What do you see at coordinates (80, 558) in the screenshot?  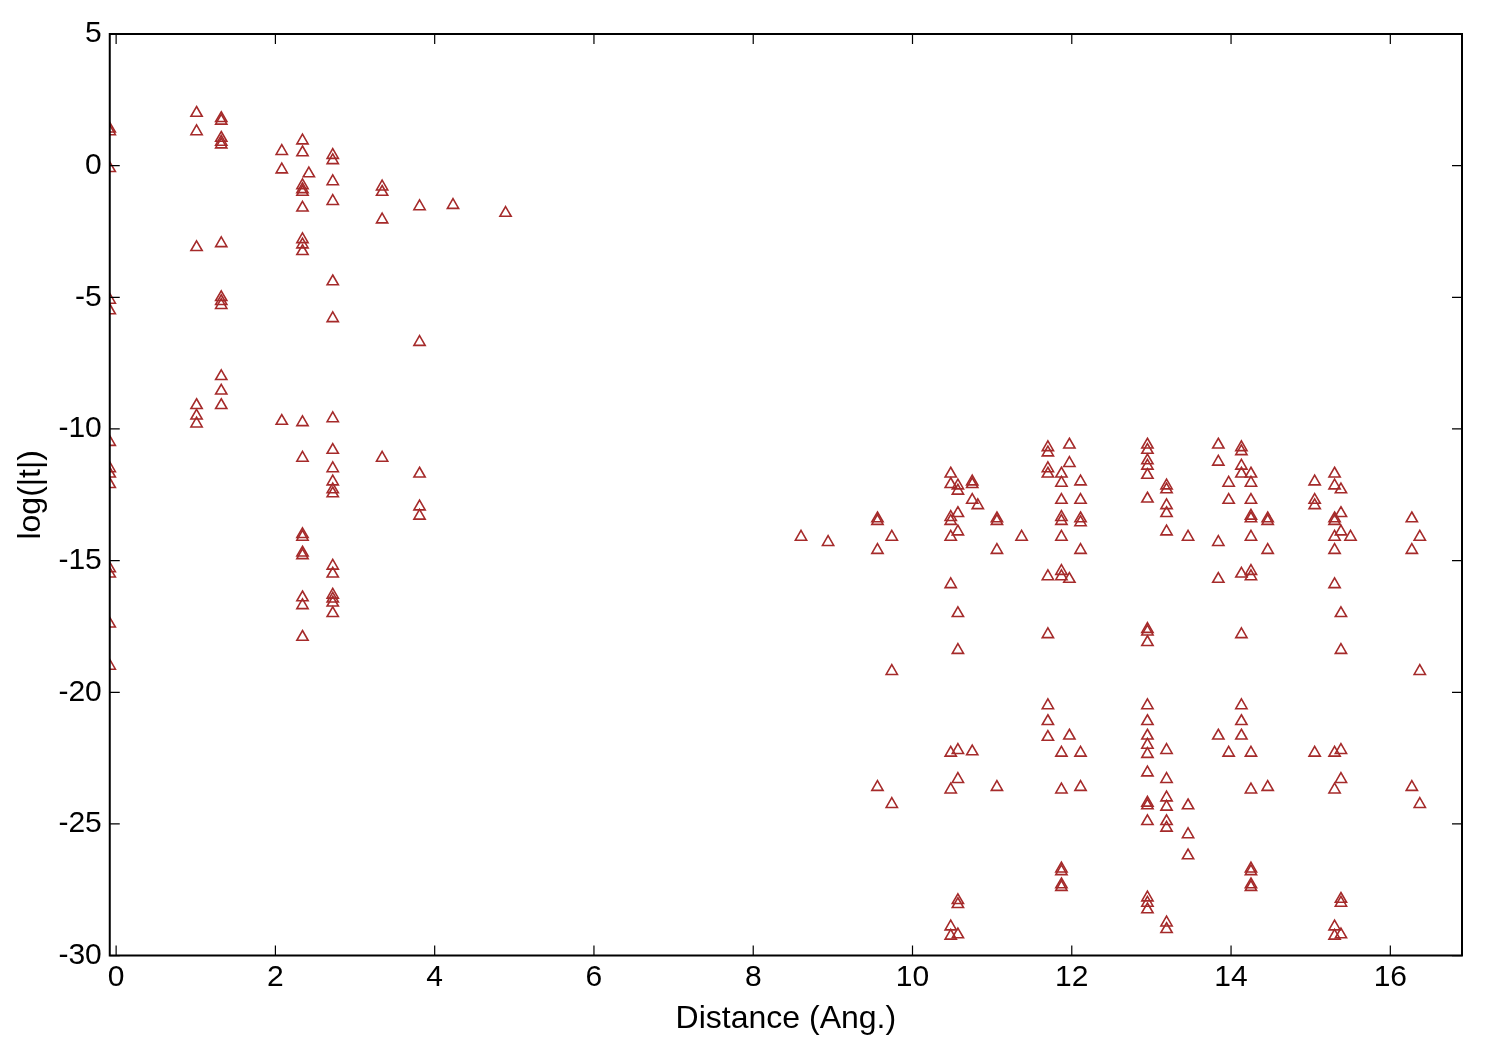 I see `y-tick-label: -15` at bounding box center [80, 558].